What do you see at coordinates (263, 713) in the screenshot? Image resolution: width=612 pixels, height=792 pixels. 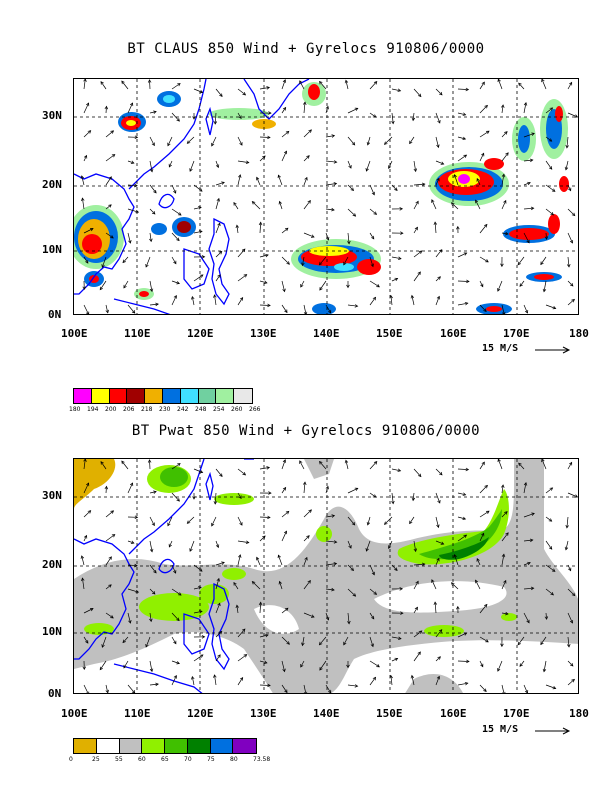 I see `panel2-lon-label: 130E` at bounding box center [263, 713].